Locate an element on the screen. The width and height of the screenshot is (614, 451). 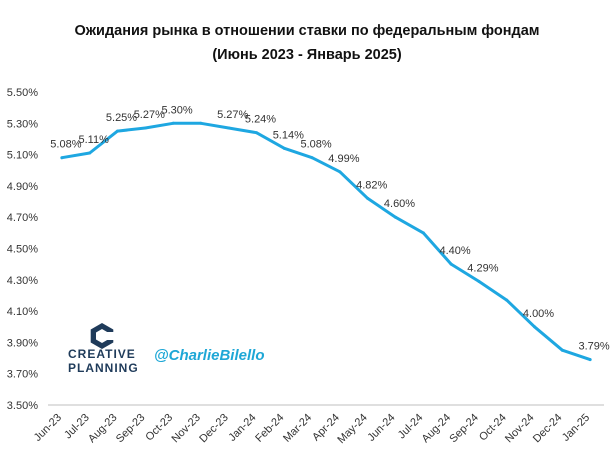
data-label: 4.40% is located at coordinates (454, 251).